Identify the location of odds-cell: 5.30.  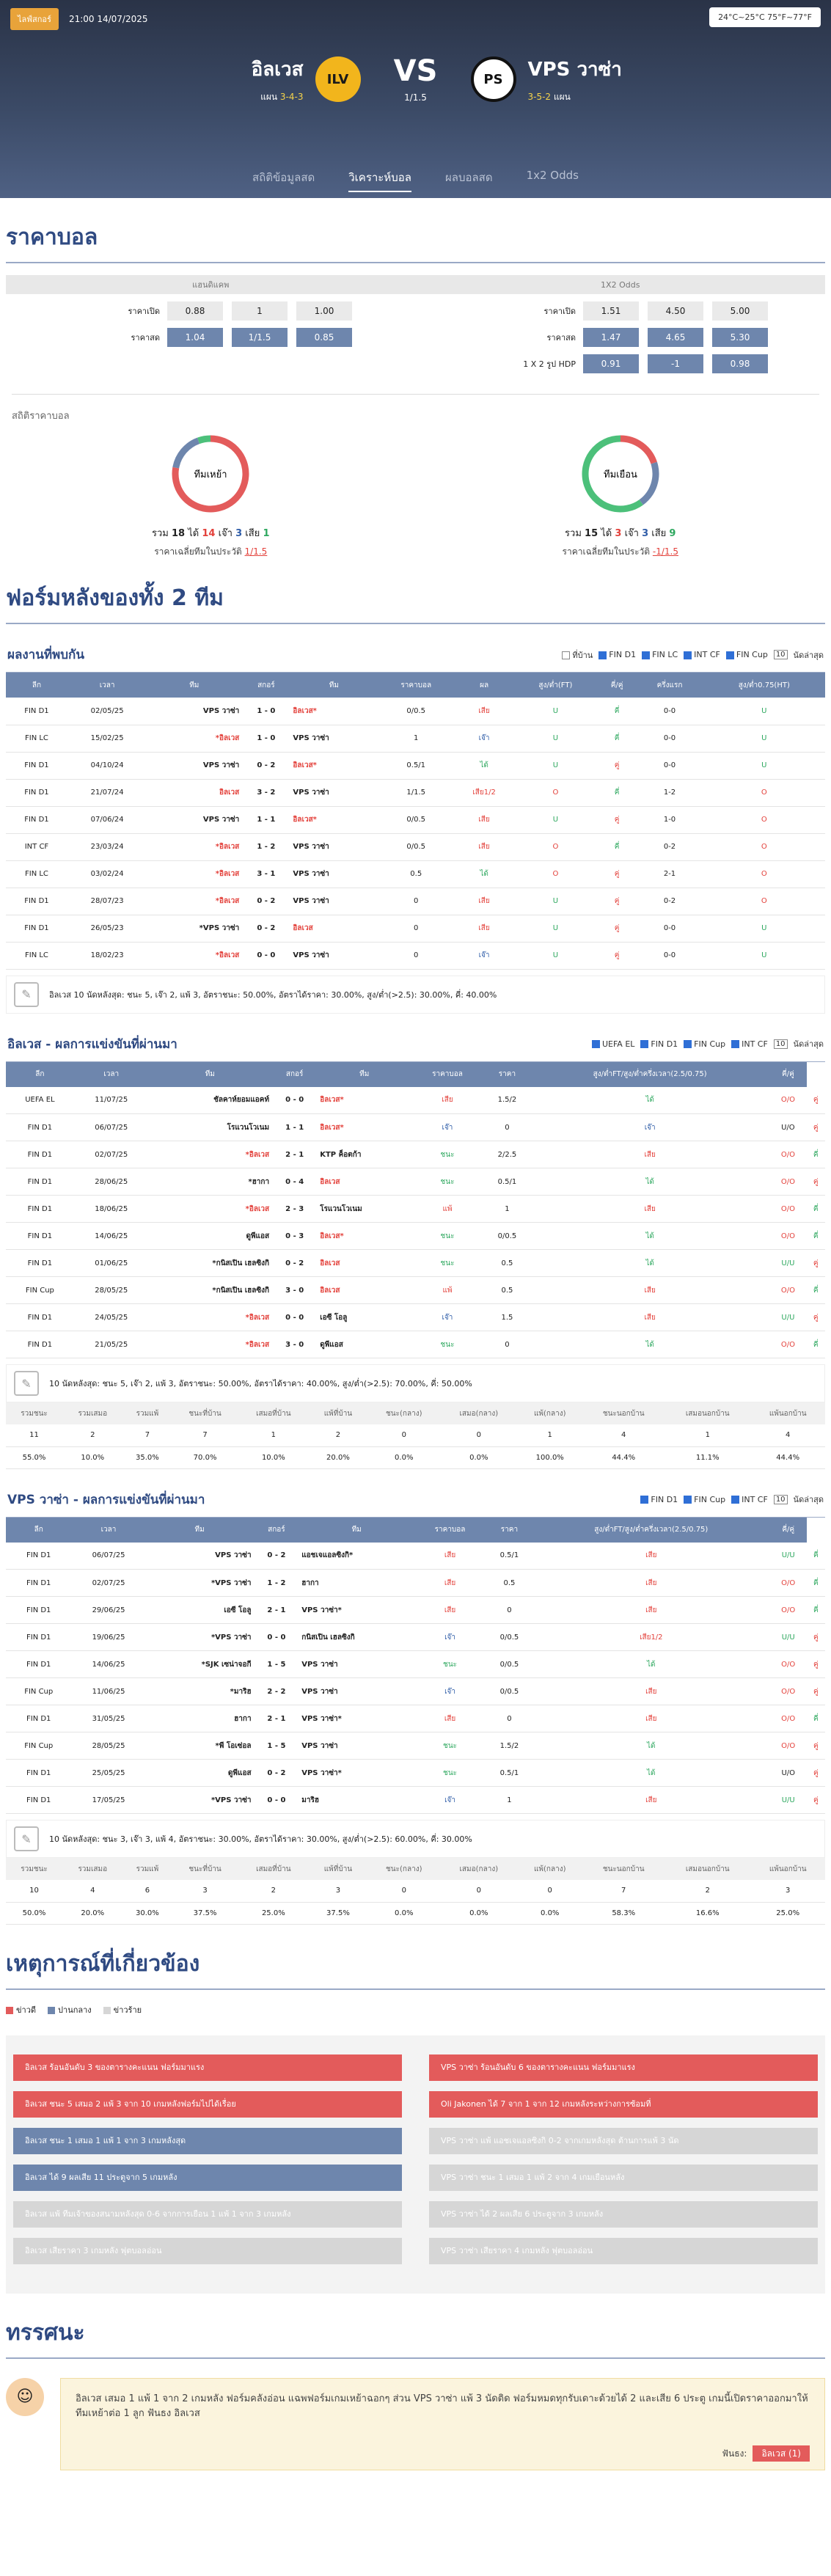
(740, 337).